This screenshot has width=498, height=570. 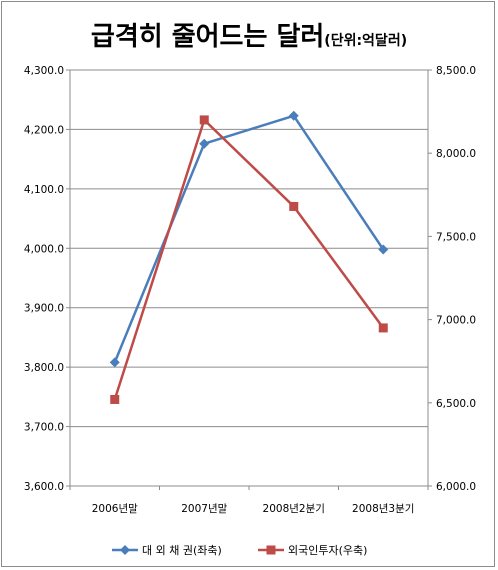 What do you see at coordinates (207, 37) in the screenshot?
I see `chart-title-main: 급격히 줄어드는 달러` at bounding box center [207, 37].